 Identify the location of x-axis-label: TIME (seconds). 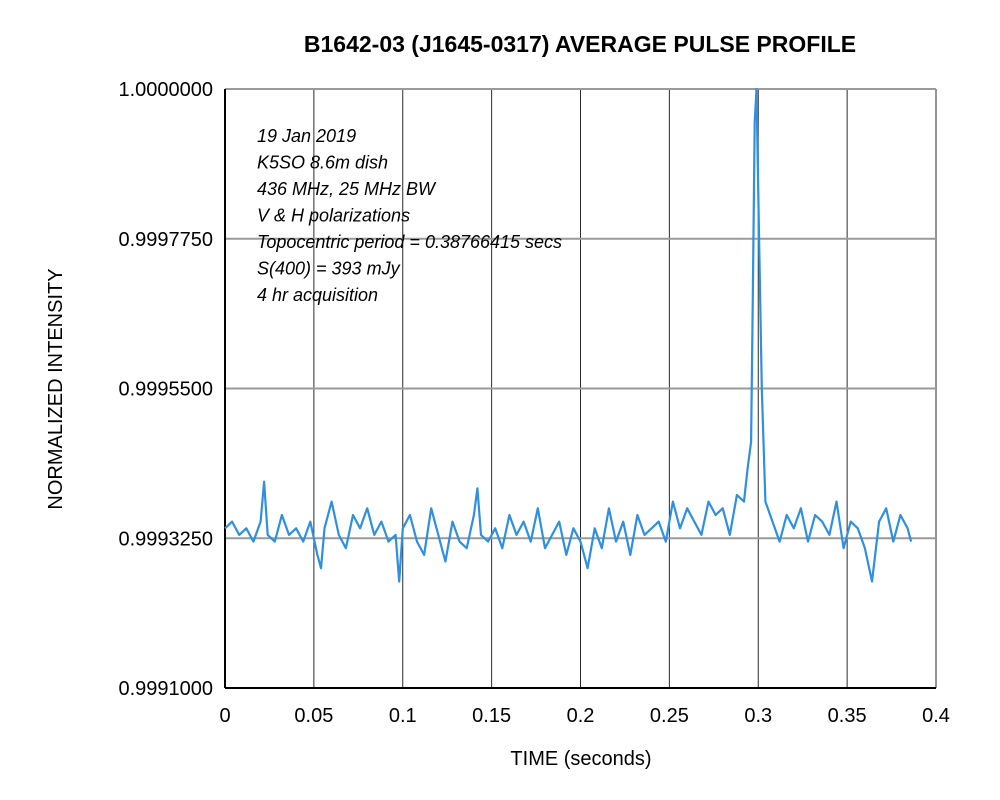
(580, 759).